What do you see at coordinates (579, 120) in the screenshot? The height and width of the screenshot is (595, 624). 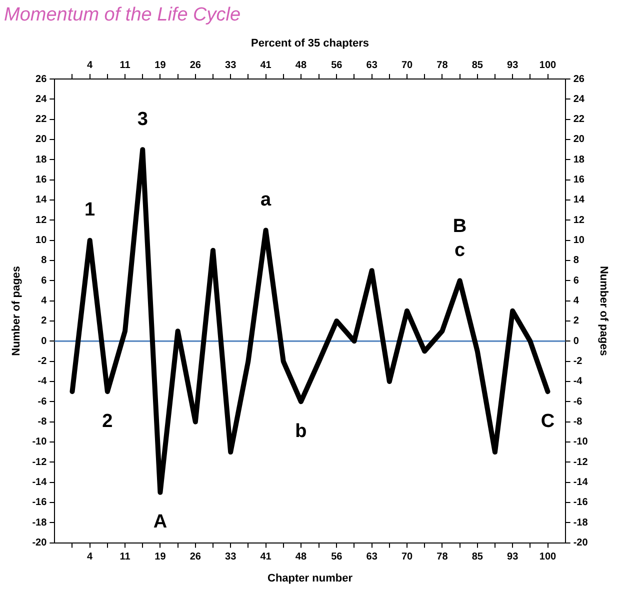 I see `y2-tick-label: 22` at bounding box center [579, 120].